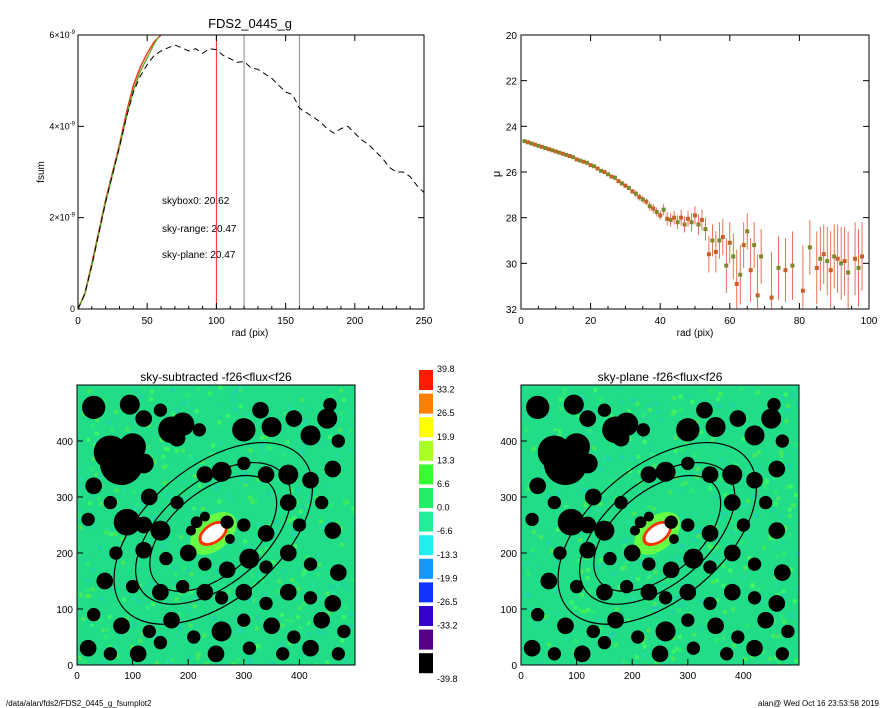 The image size is (885, 708). Describe the element at coordinates (743, 676) in the screenshot. I see `image-x-tick-label: 400` at that location.